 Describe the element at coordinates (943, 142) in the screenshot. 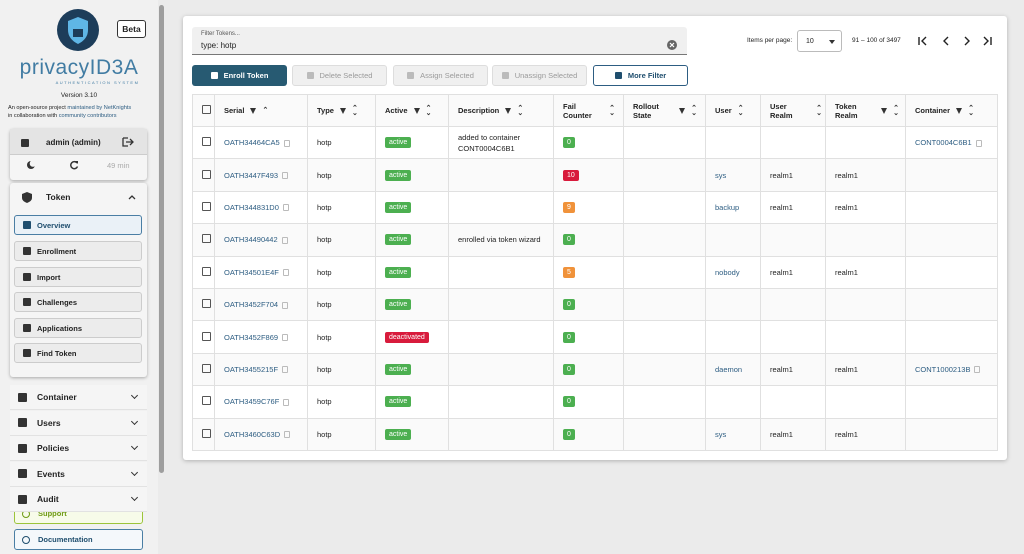

I see `container-link: CONT0004C6B1` at that location.